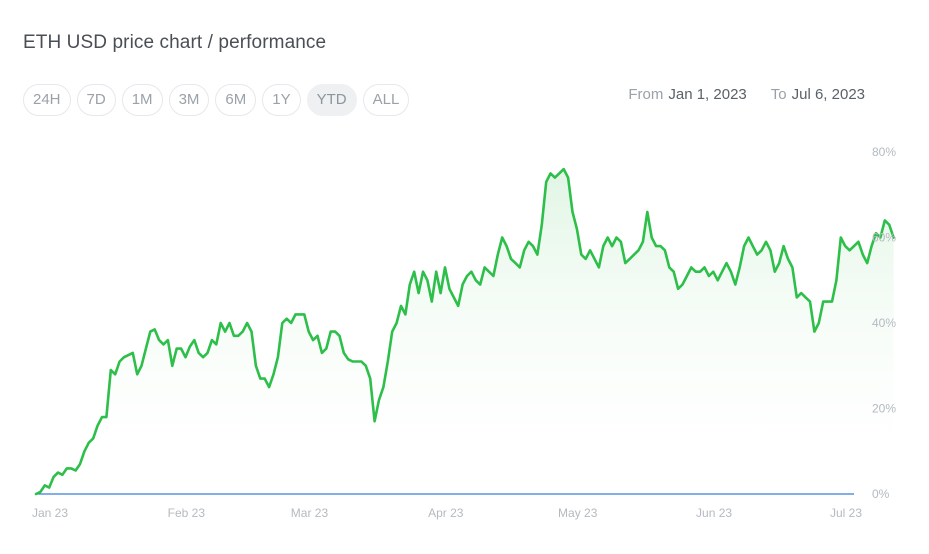 Image resolution: width=929 pixels, height=554 pixels. Describe the element at coordinates (846, 513) in the screenshot. I see `x-tick-label: Jul 23` at that location.